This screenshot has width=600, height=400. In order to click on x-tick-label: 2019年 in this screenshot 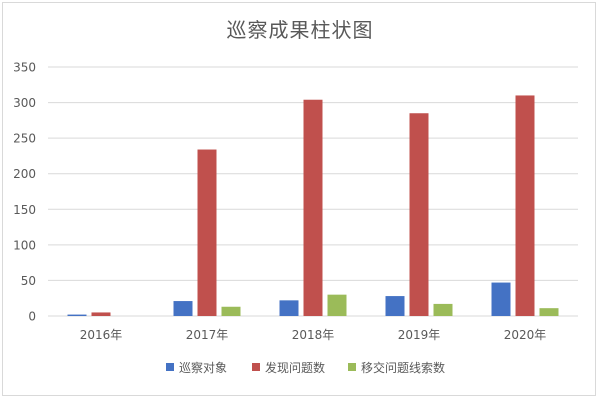, I will do `click(419, 335)`.